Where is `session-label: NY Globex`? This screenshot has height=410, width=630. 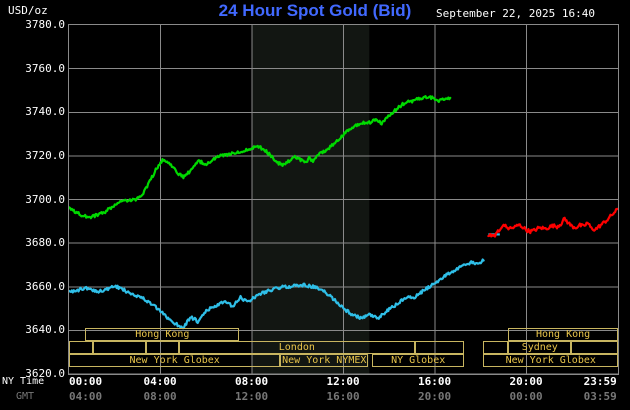
session-label: NY Globex is located at coordinates (418, 360).